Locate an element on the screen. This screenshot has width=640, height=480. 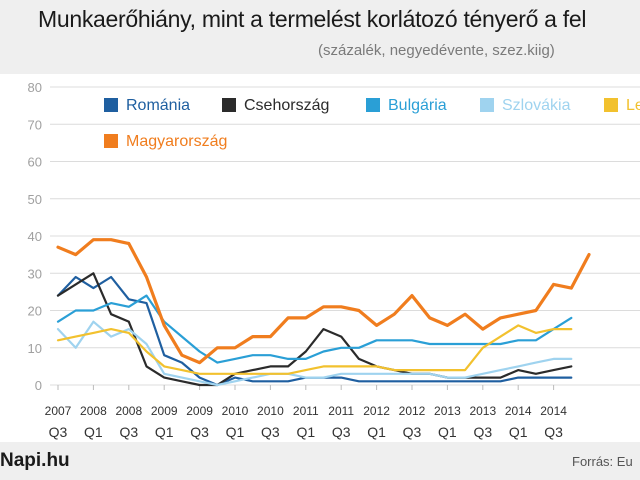
napi-logo: Napi.hu is located at coordinates (35, 461).